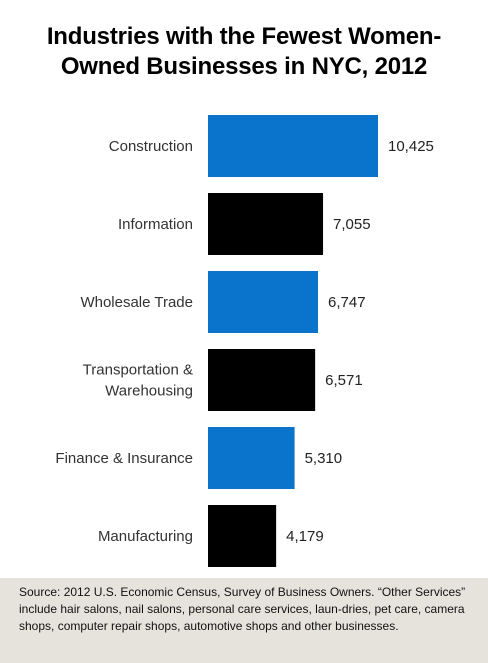  What do you see at coordinates (344, 380) in the screenshot?
I see `value-label-transportation-and-warehousing: 6,571` at bounding box center [344, 380].